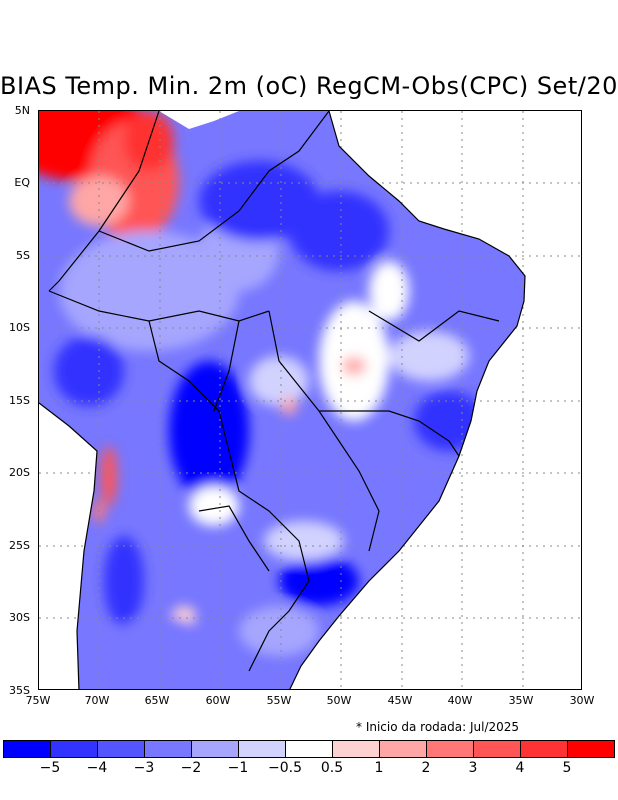  Describe the element at coordinates (521, 700) in the screenshot. I see `lon-label-35w: 35W` at that location.